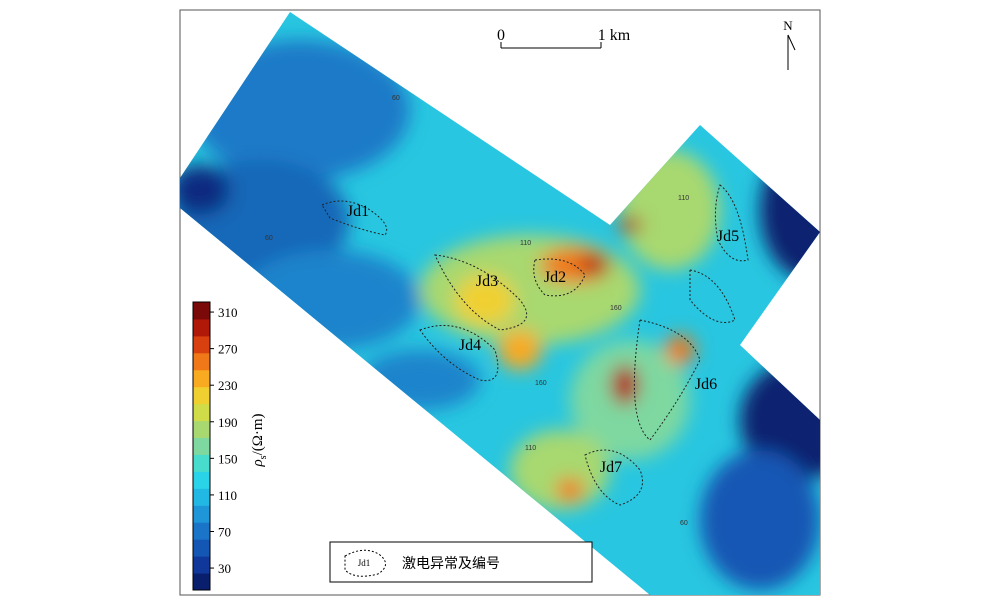 The width and height of the screenshot is (1000, 606). What do you see at coordinates (263, 457) in the screenshot?
I see `subscript: s` at bounding box center [263, 457].